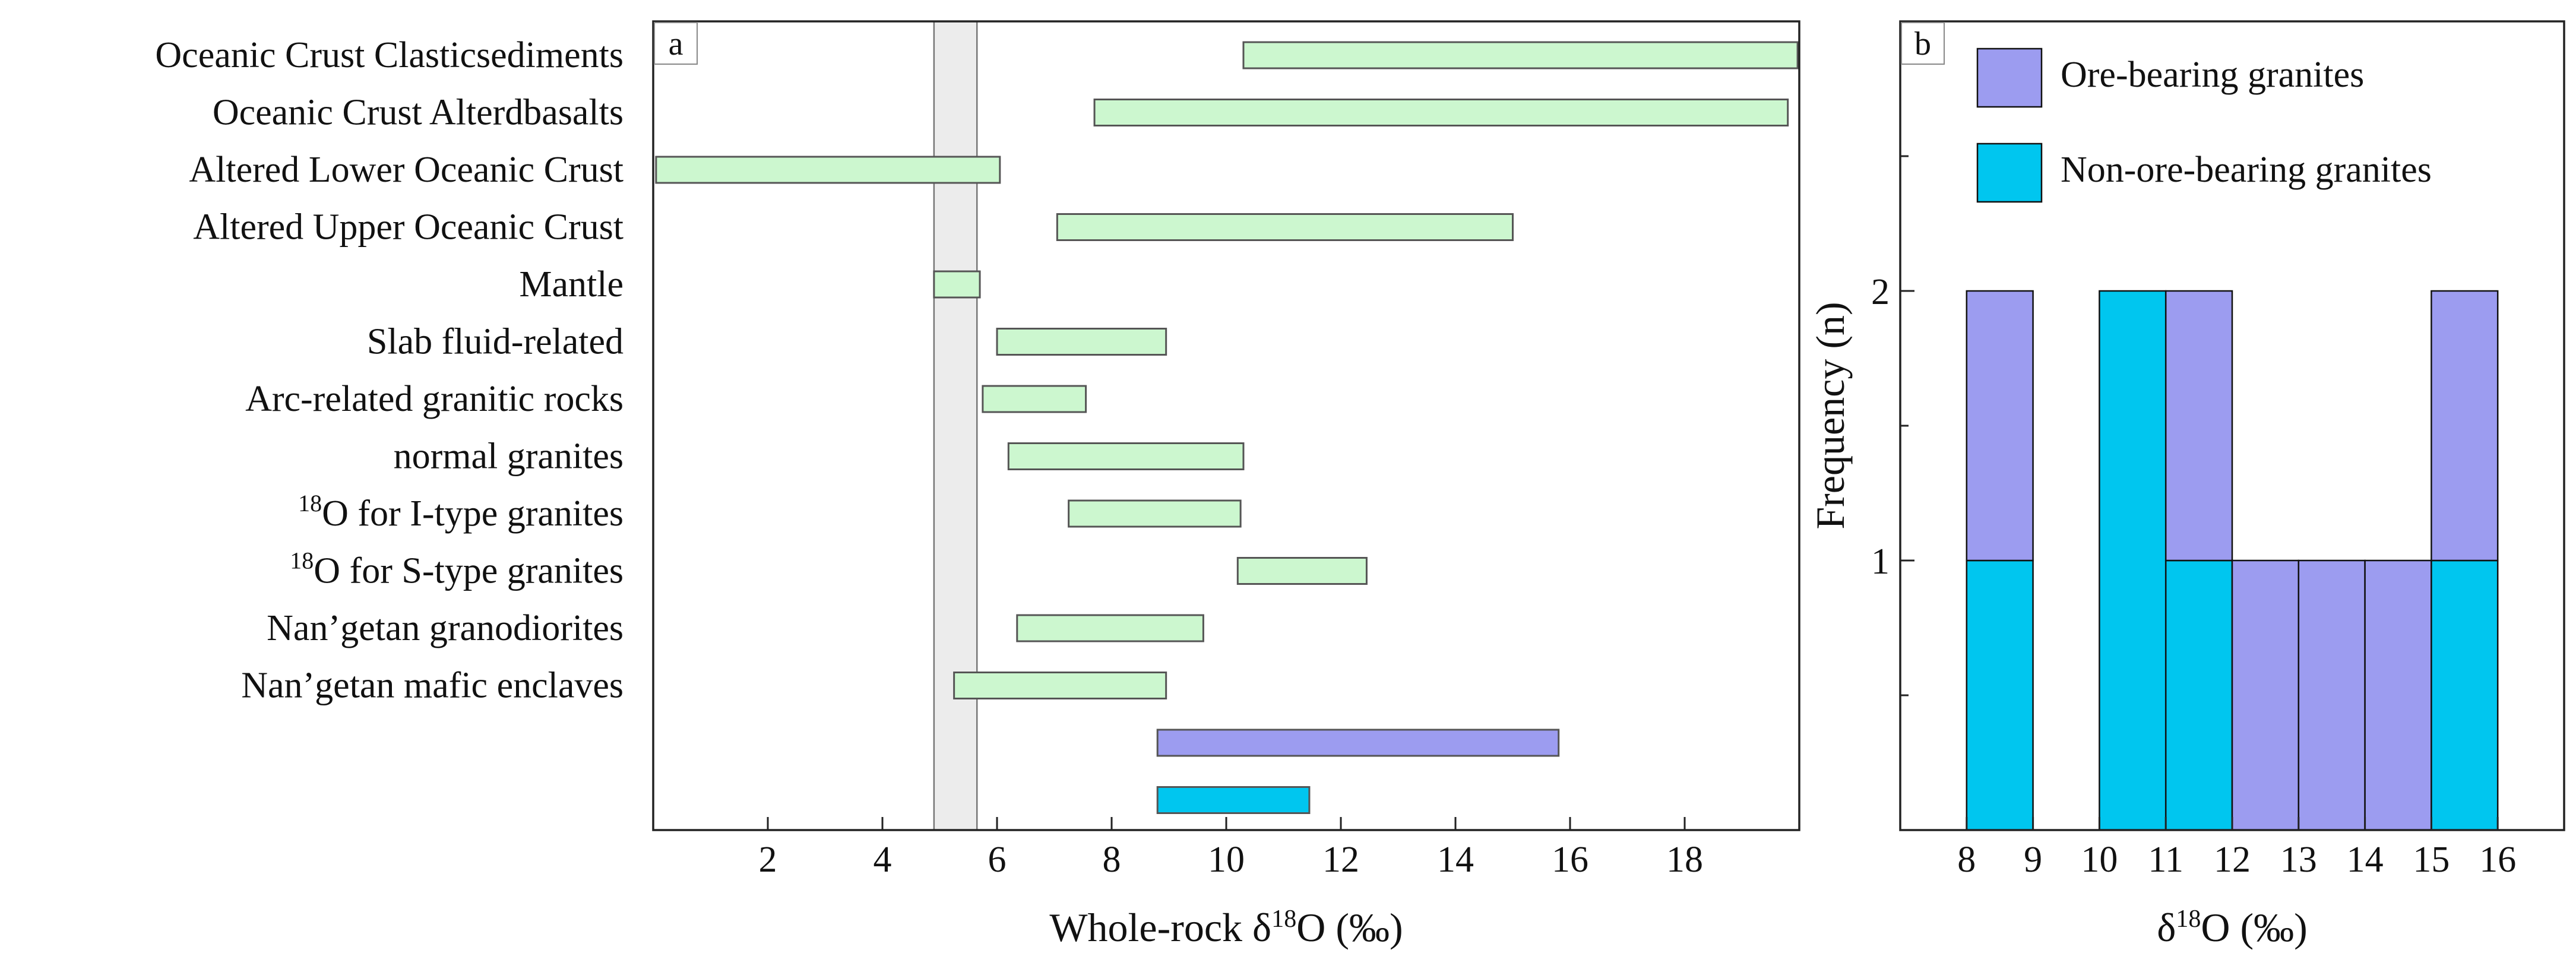 The image size is (2576, 969). Describe the element at coordinates (571, 284) in the screenshot. I see `category-label: Mantle` at that location.